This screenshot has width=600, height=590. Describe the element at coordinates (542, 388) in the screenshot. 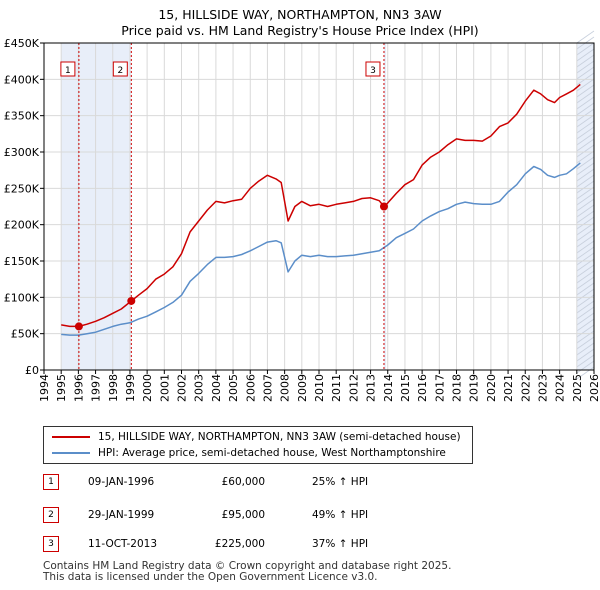

I see `x-tick-label: 2023` at that location.